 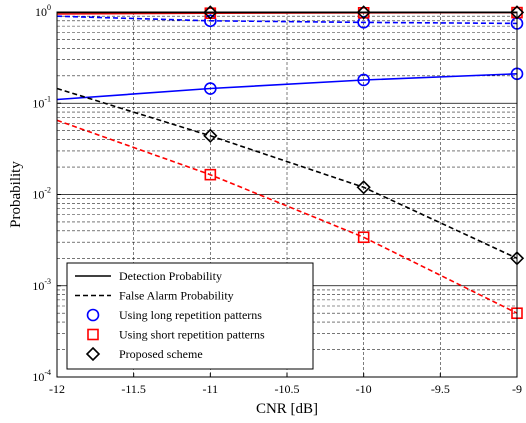 I want to click on x-tick-label: -12, so click(x=57, y=389).